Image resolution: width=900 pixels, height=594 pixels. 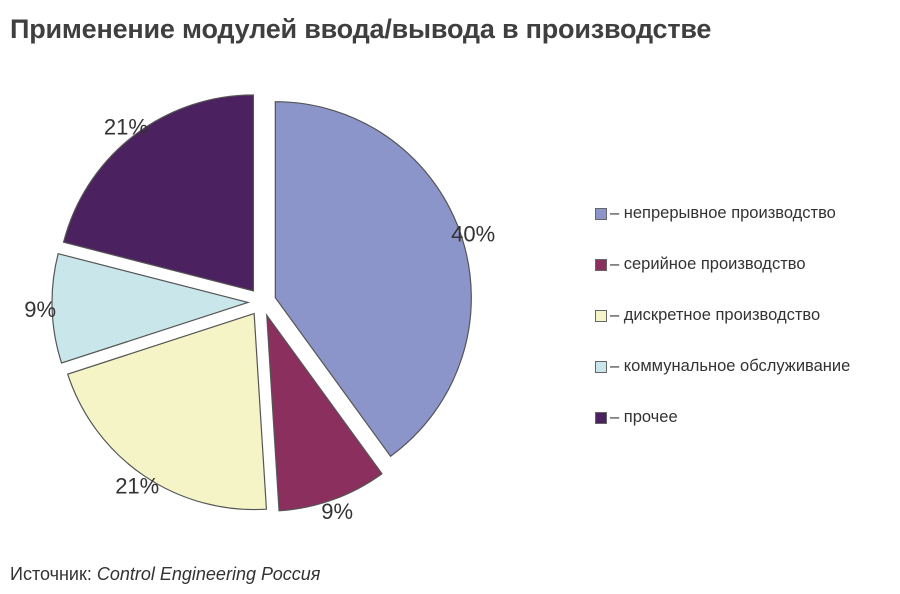 What do you see at coordinates (730, 366) in the screenshot?
I see `legend-label: – коммунальное обслуживание` at bounding box center [730, 366].